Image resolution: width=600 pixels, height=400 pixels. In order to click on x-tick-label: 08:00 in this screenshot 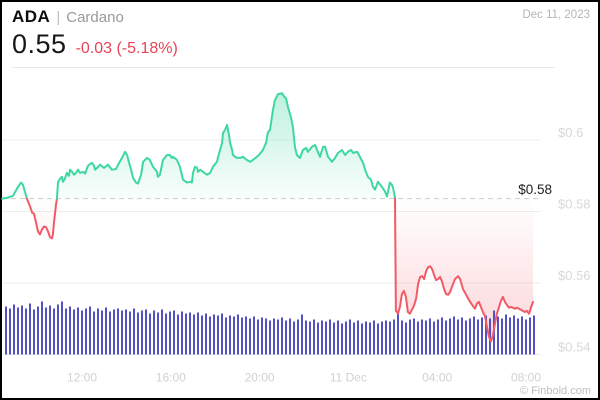, I will do `click(526, 378)`.